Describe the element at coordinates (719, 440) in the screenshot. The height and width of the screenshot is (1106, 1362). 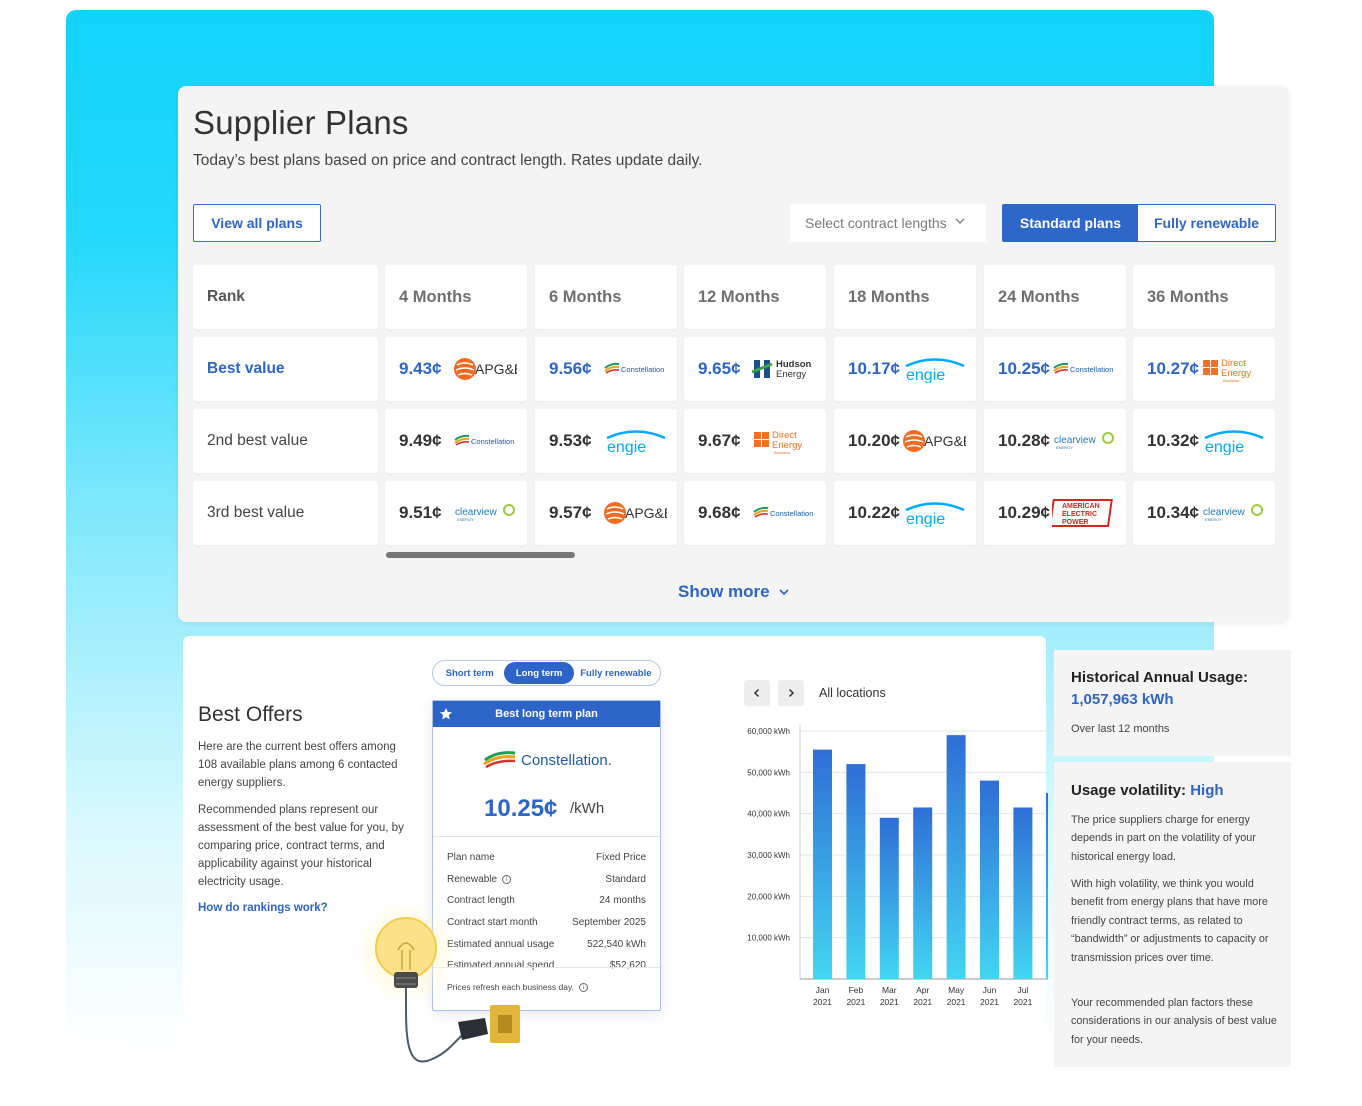
I see `plan-price: 9.67¢` at that location.